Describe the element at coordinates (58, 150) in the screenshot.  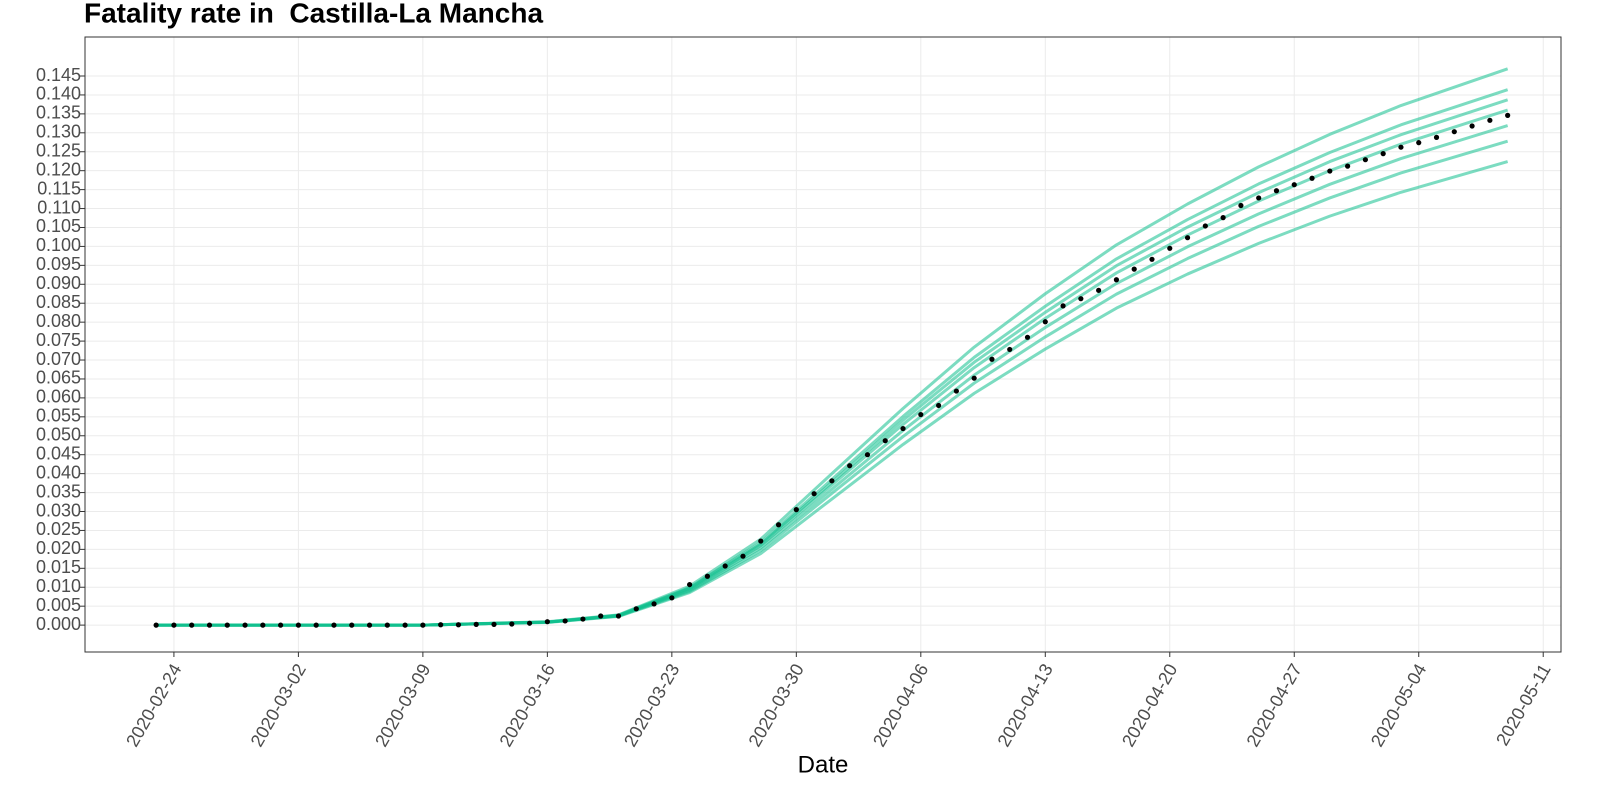
I see `y-tick-label: 0.125` at that location.